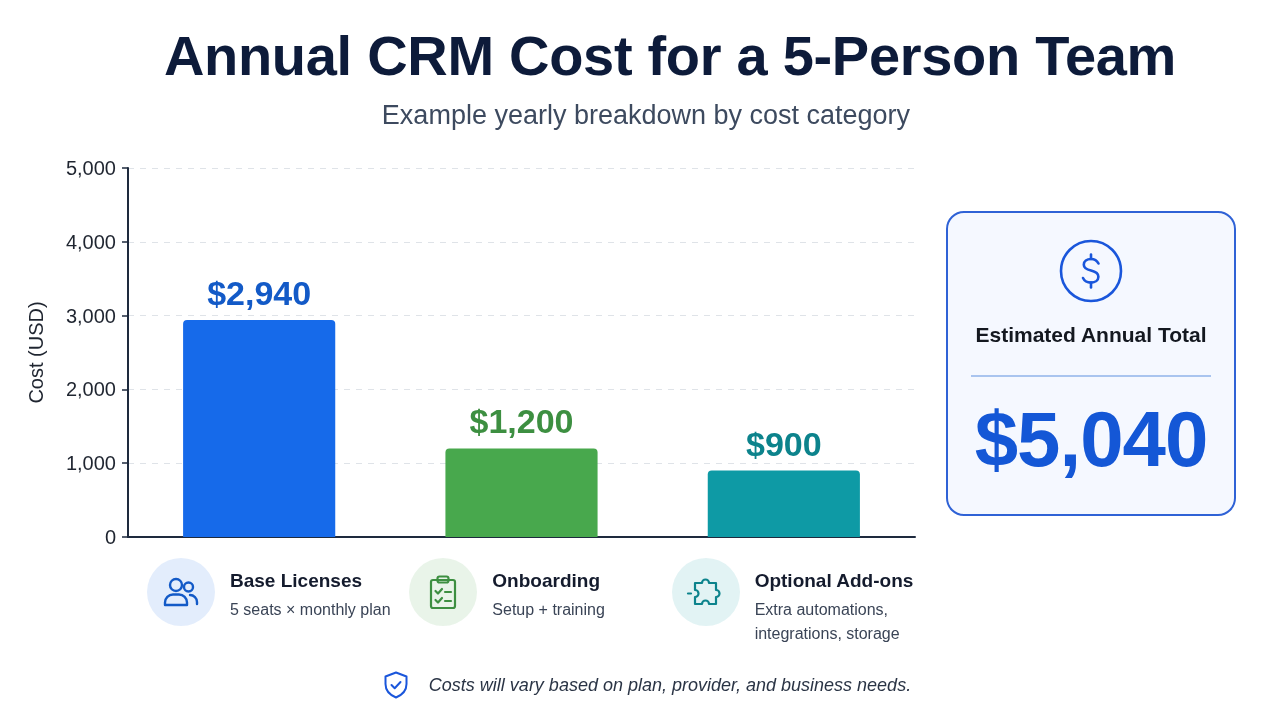 This screenshot has width=1280, height=720. I want to click on y-tick-label: 2,000, so click(90, 389).